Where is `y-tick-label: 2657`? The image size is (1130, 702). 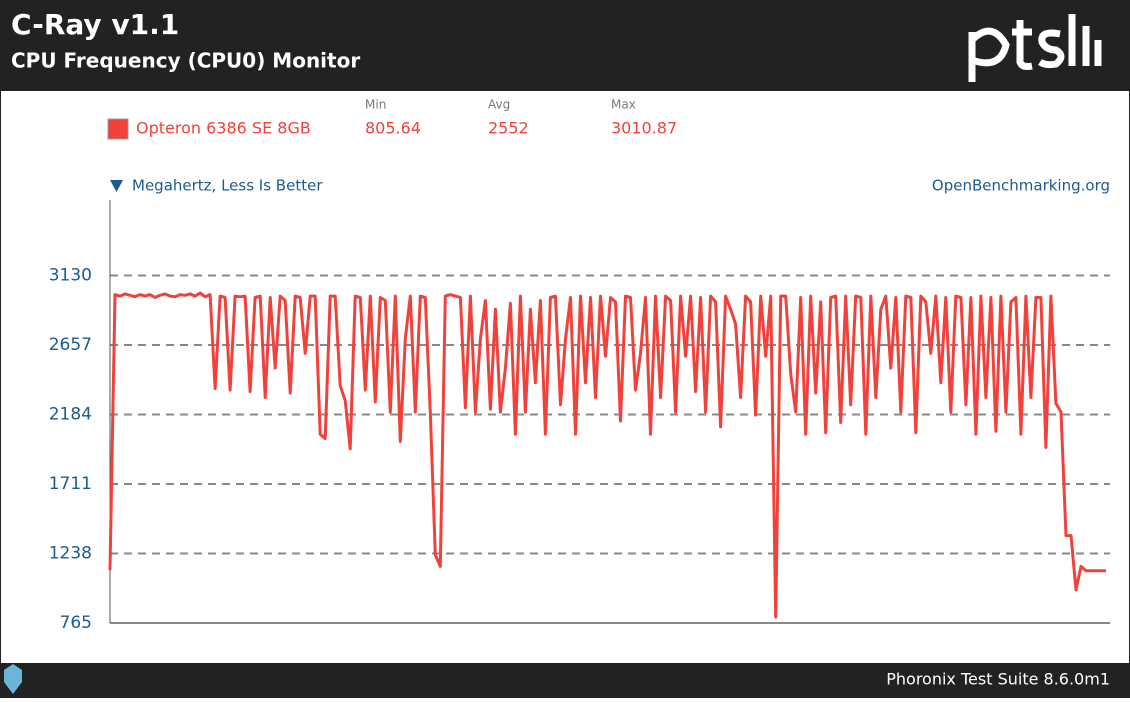 y-tick-label: 2657 is located at coordinates (70, 345).